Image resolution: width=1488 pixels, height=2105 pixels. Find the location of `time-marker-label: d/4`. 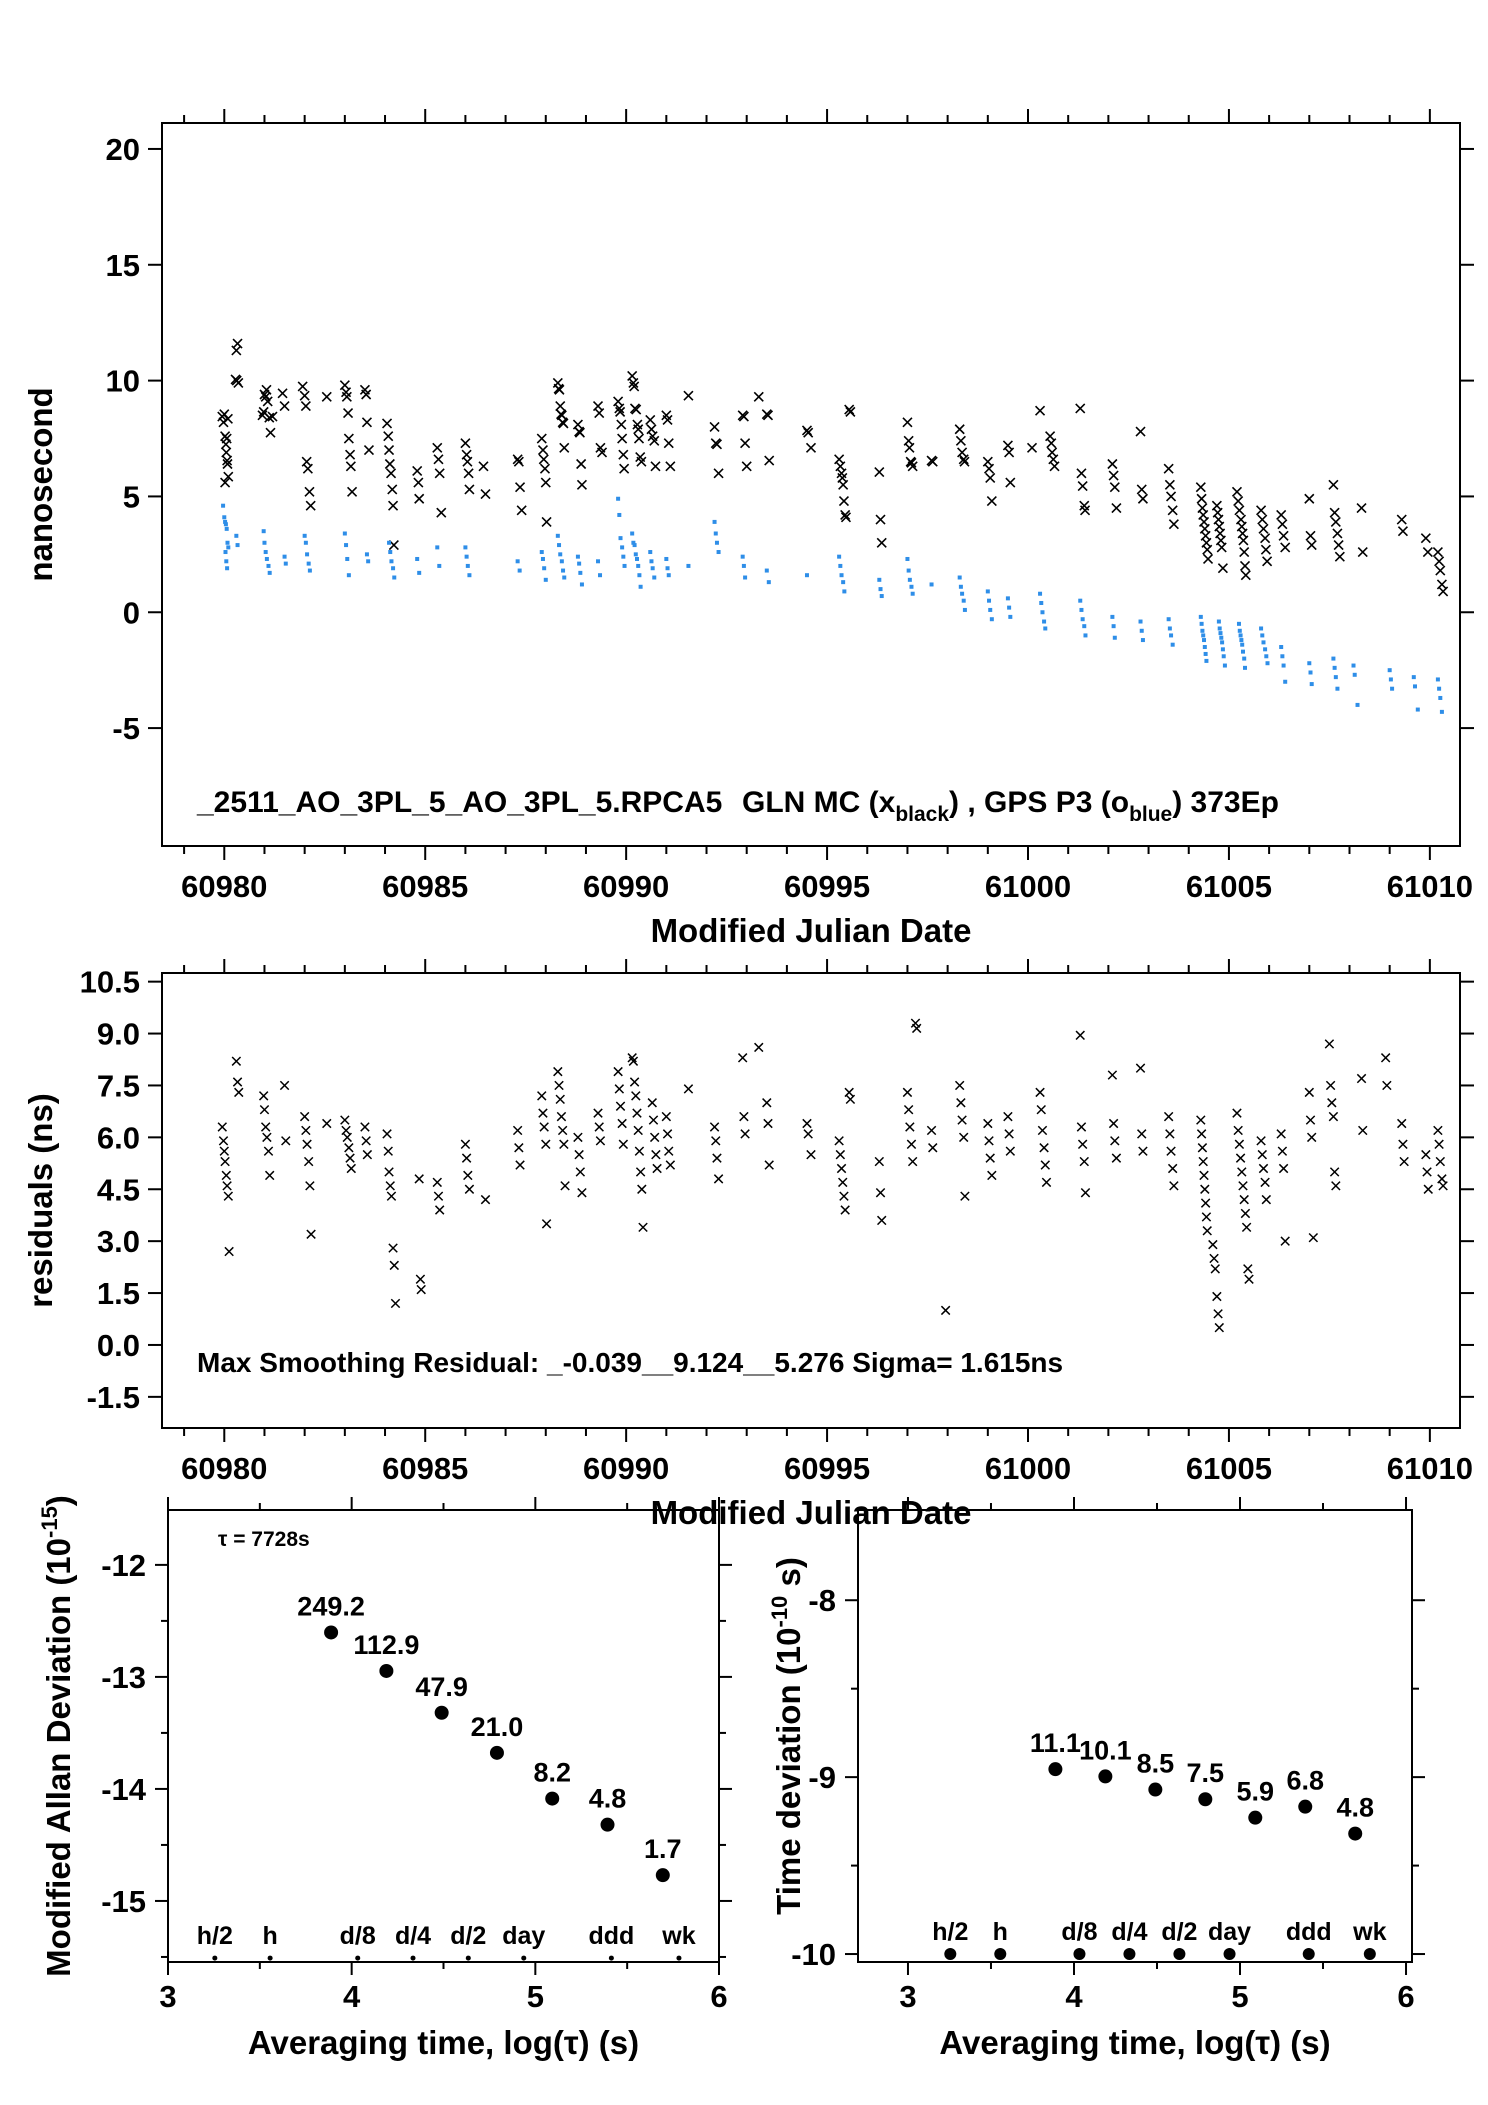

time-marker-label: d/4 is located at coordinates (1129, 1932).